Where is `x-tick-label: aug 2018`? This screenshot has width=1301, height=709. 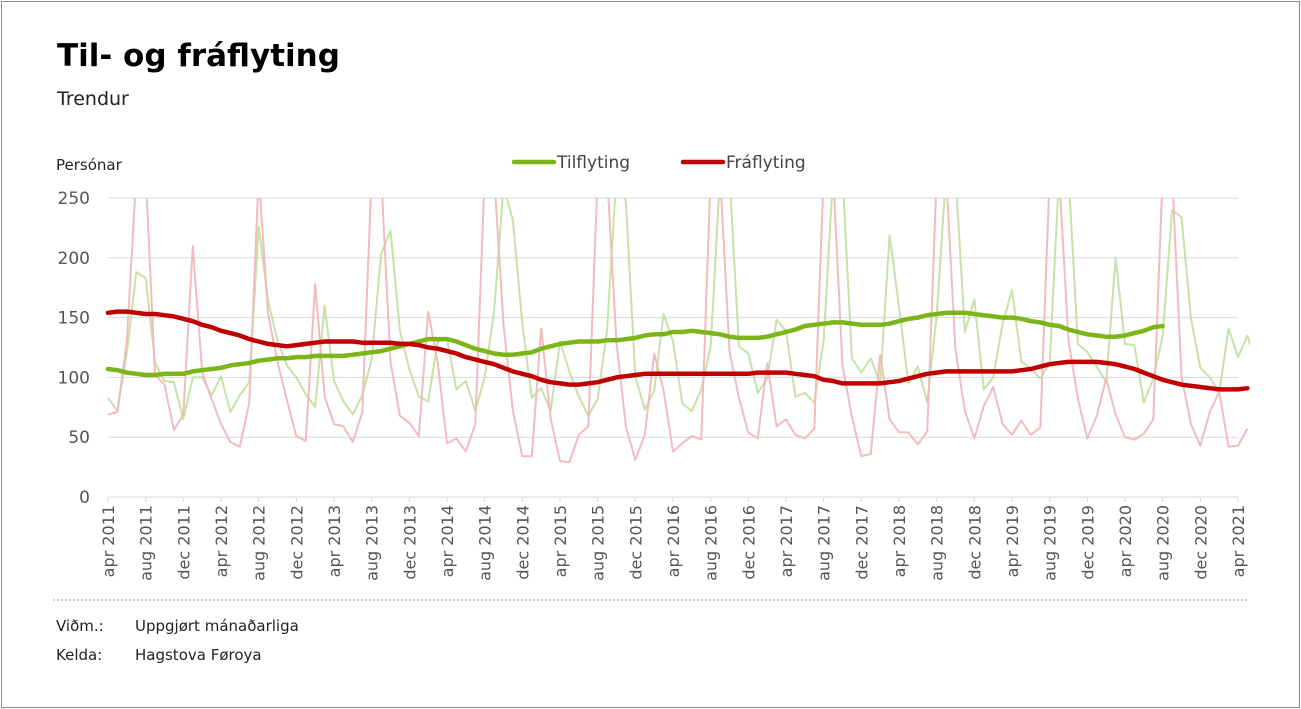
x-tick-label: aug 2018 is located at coordinates (937, 543).